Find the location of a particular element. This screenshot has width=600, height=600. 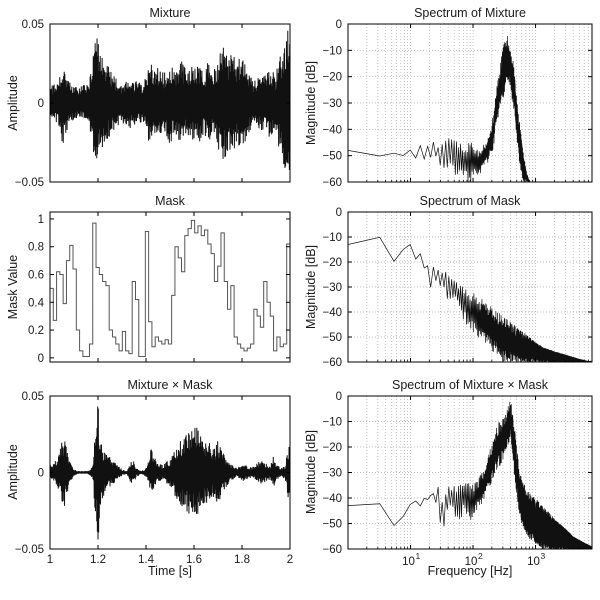

title-mixture-times-mask: Mixture × Mask is located at coordinates (170, 385).